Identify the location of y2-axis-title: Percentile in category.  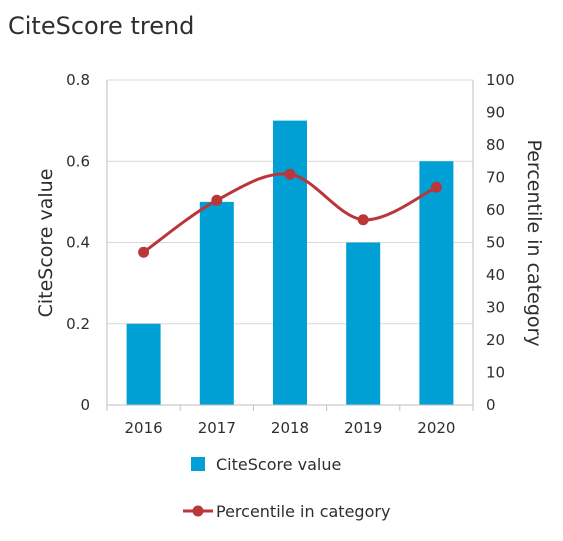
(534, 242).